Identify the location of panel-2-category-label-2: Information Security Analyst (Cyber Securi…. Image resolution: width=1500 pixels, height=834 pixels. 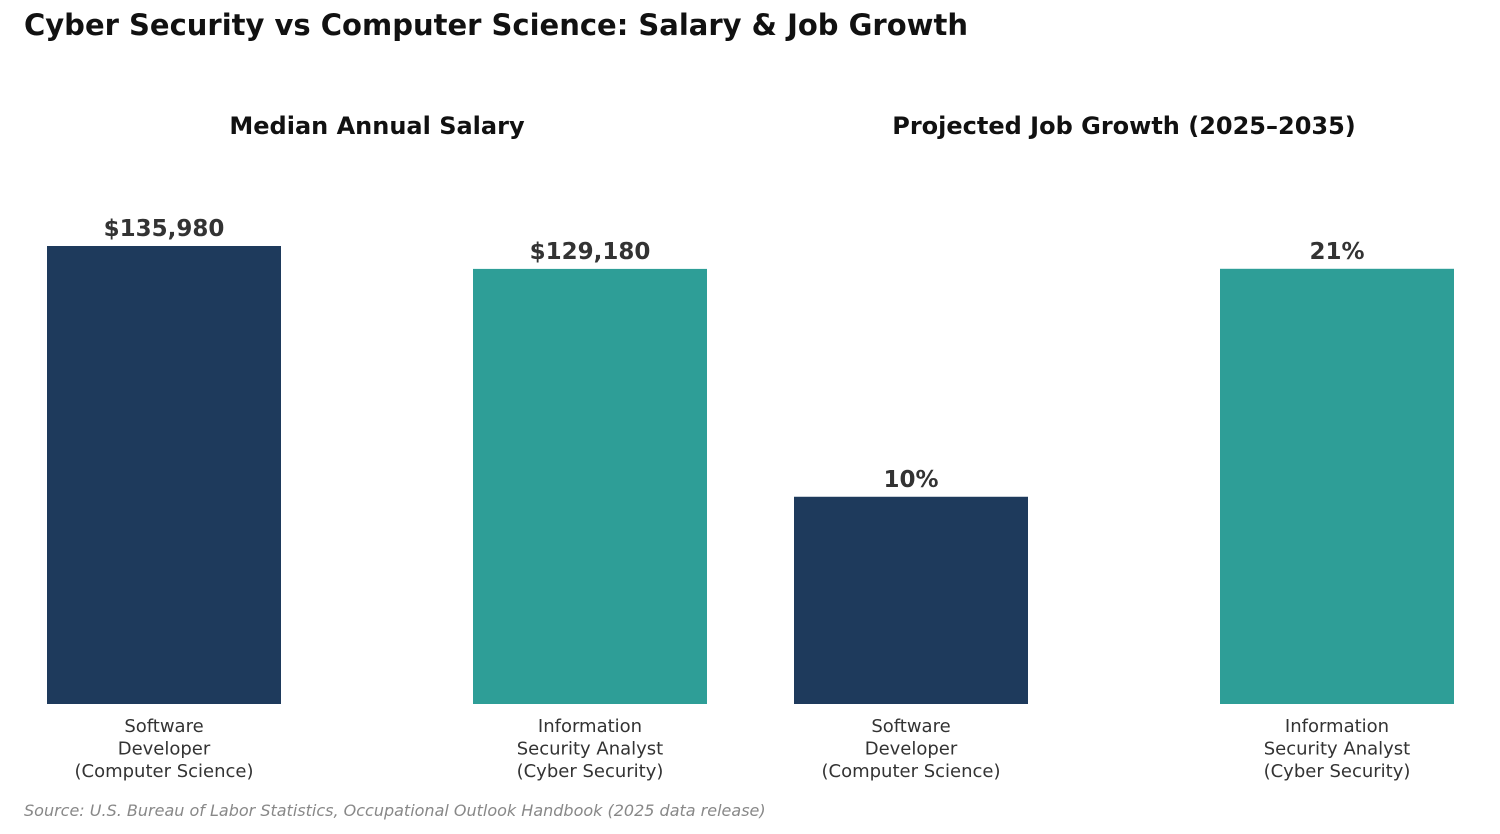
(1337, 749).